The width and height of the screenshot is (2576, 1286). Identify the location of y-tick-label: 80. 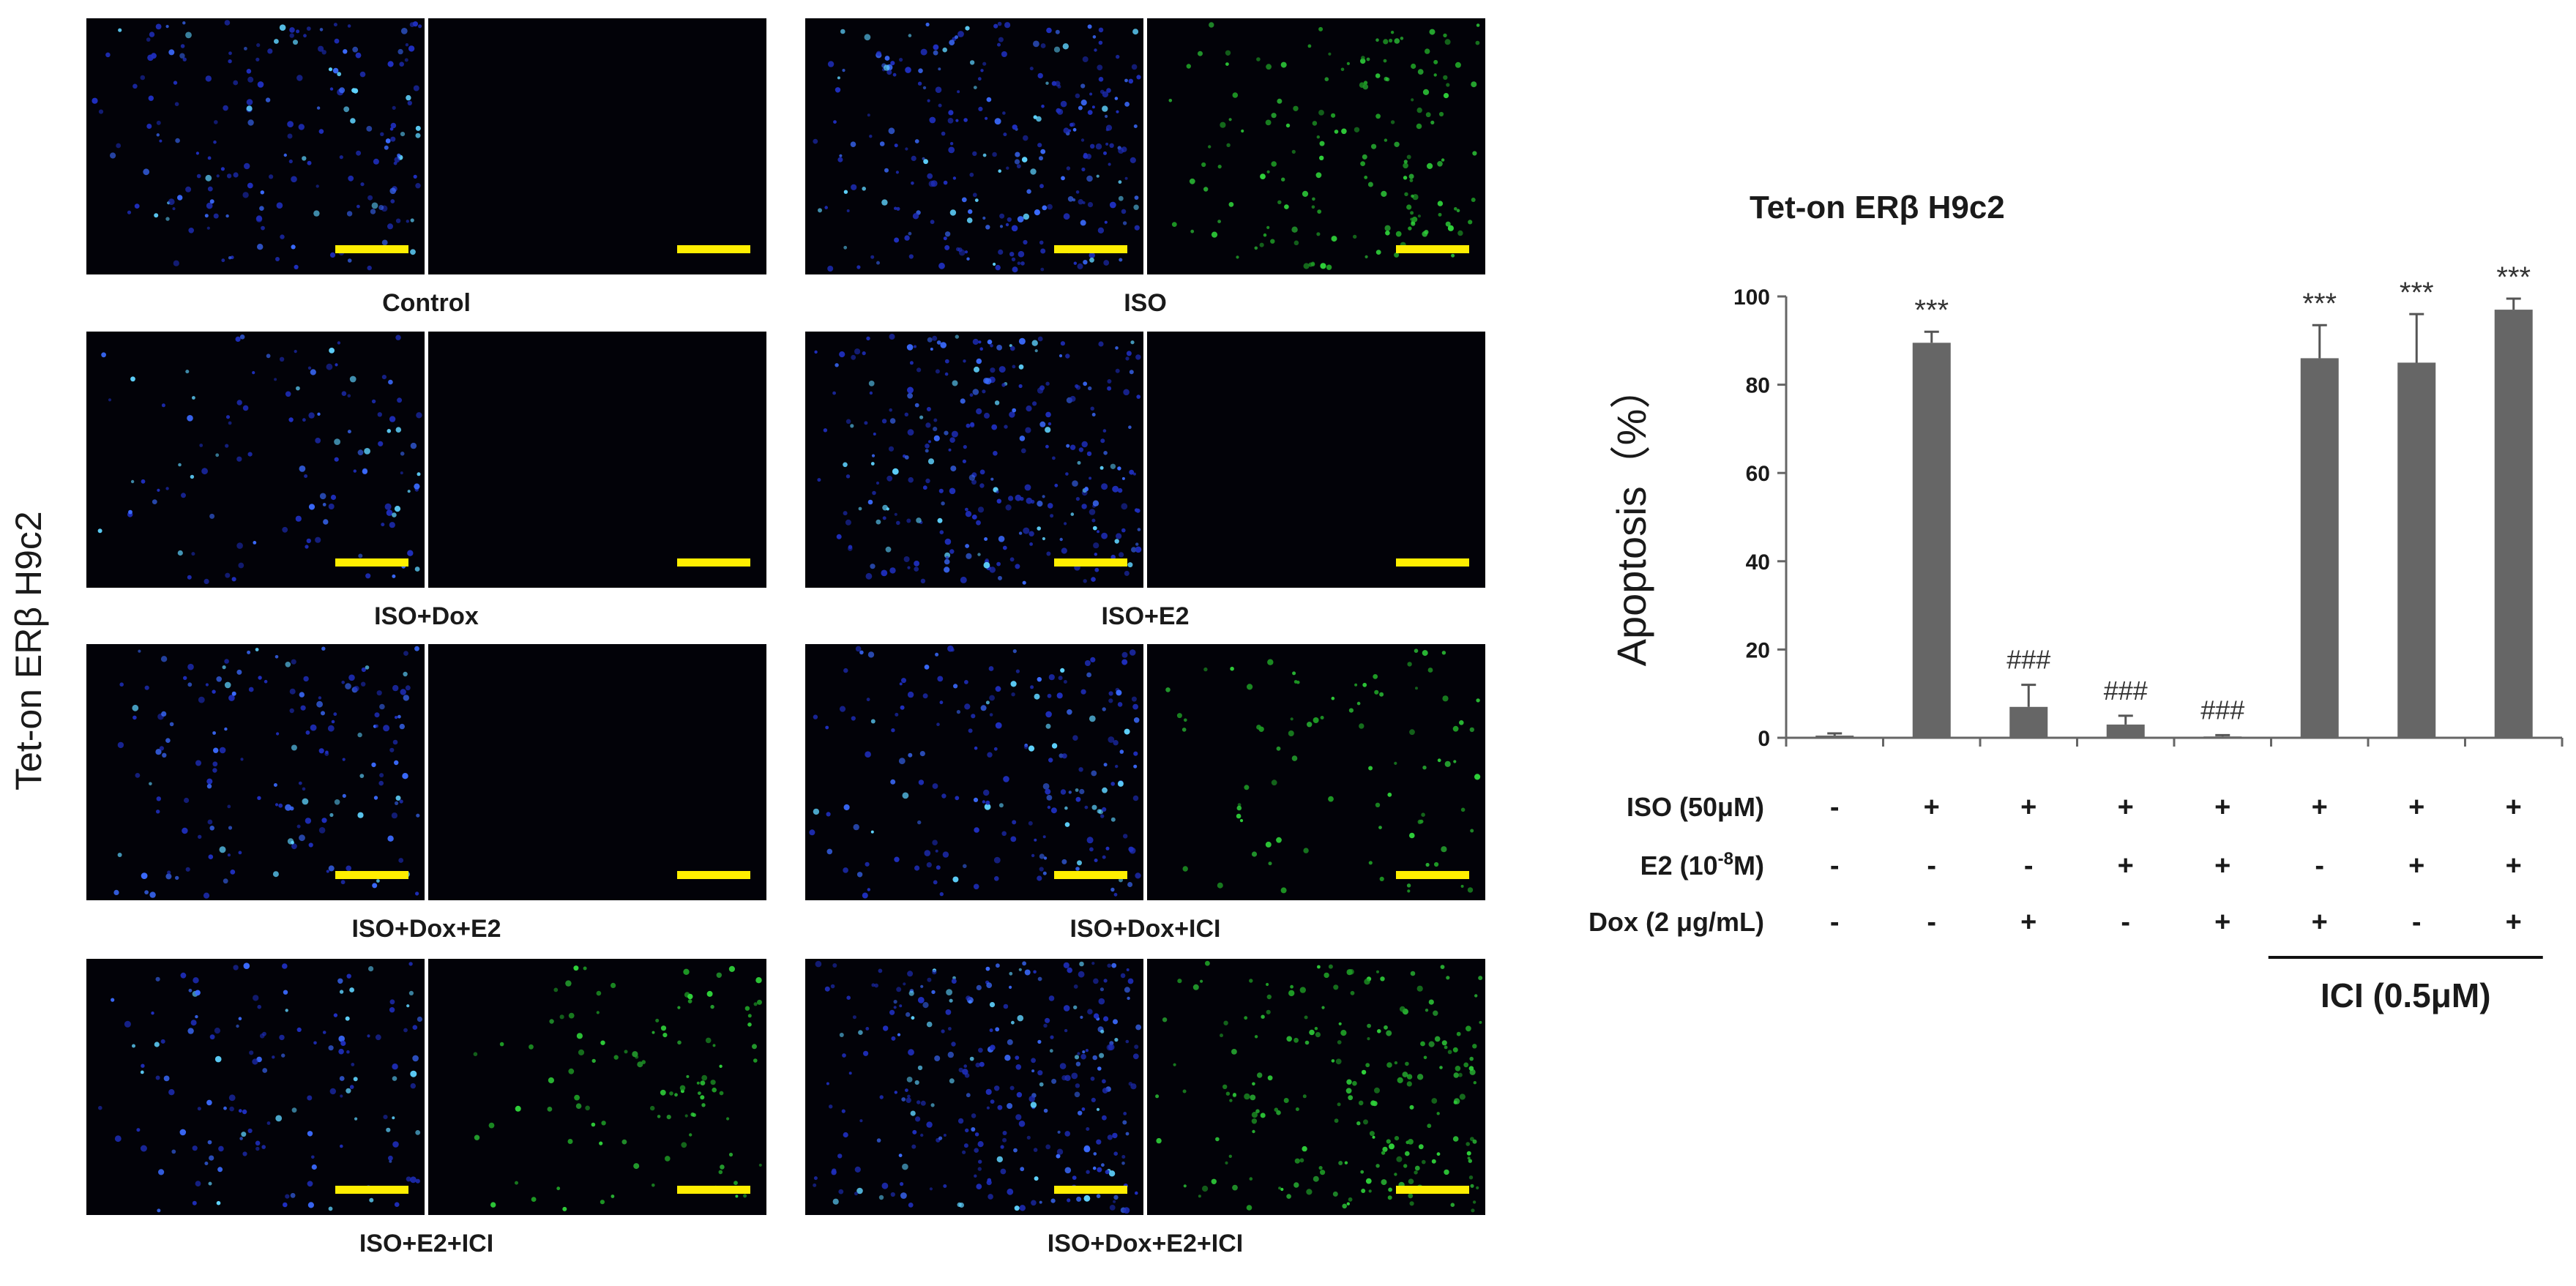
(1758, 386).